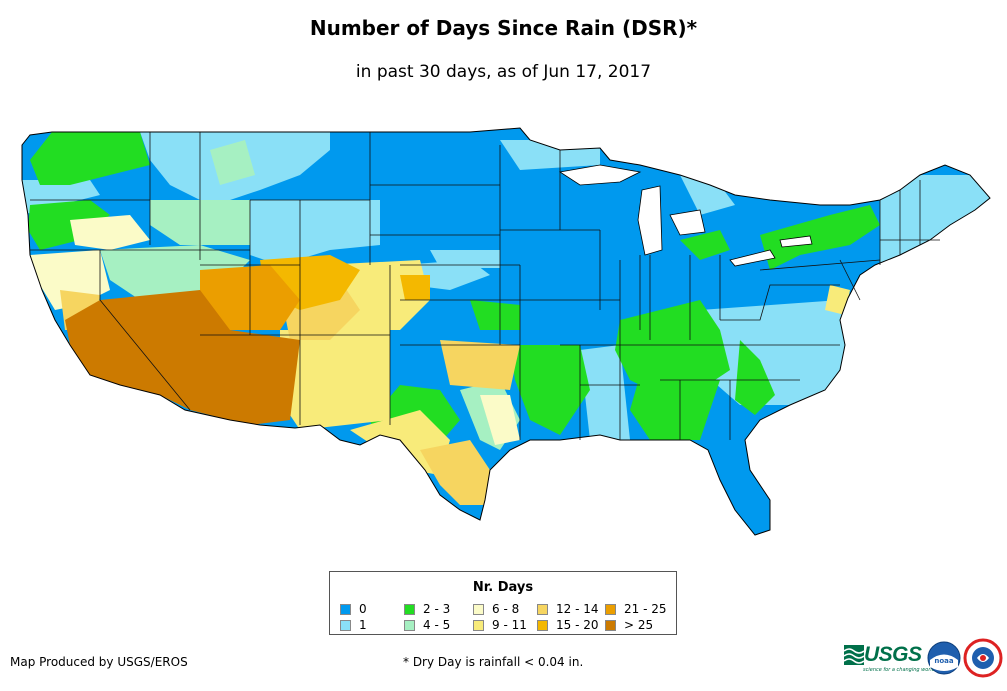 The width and height of the screenshot is (1007, 691). I want to click on legend-label: 2 - 3, so click(437, 609).